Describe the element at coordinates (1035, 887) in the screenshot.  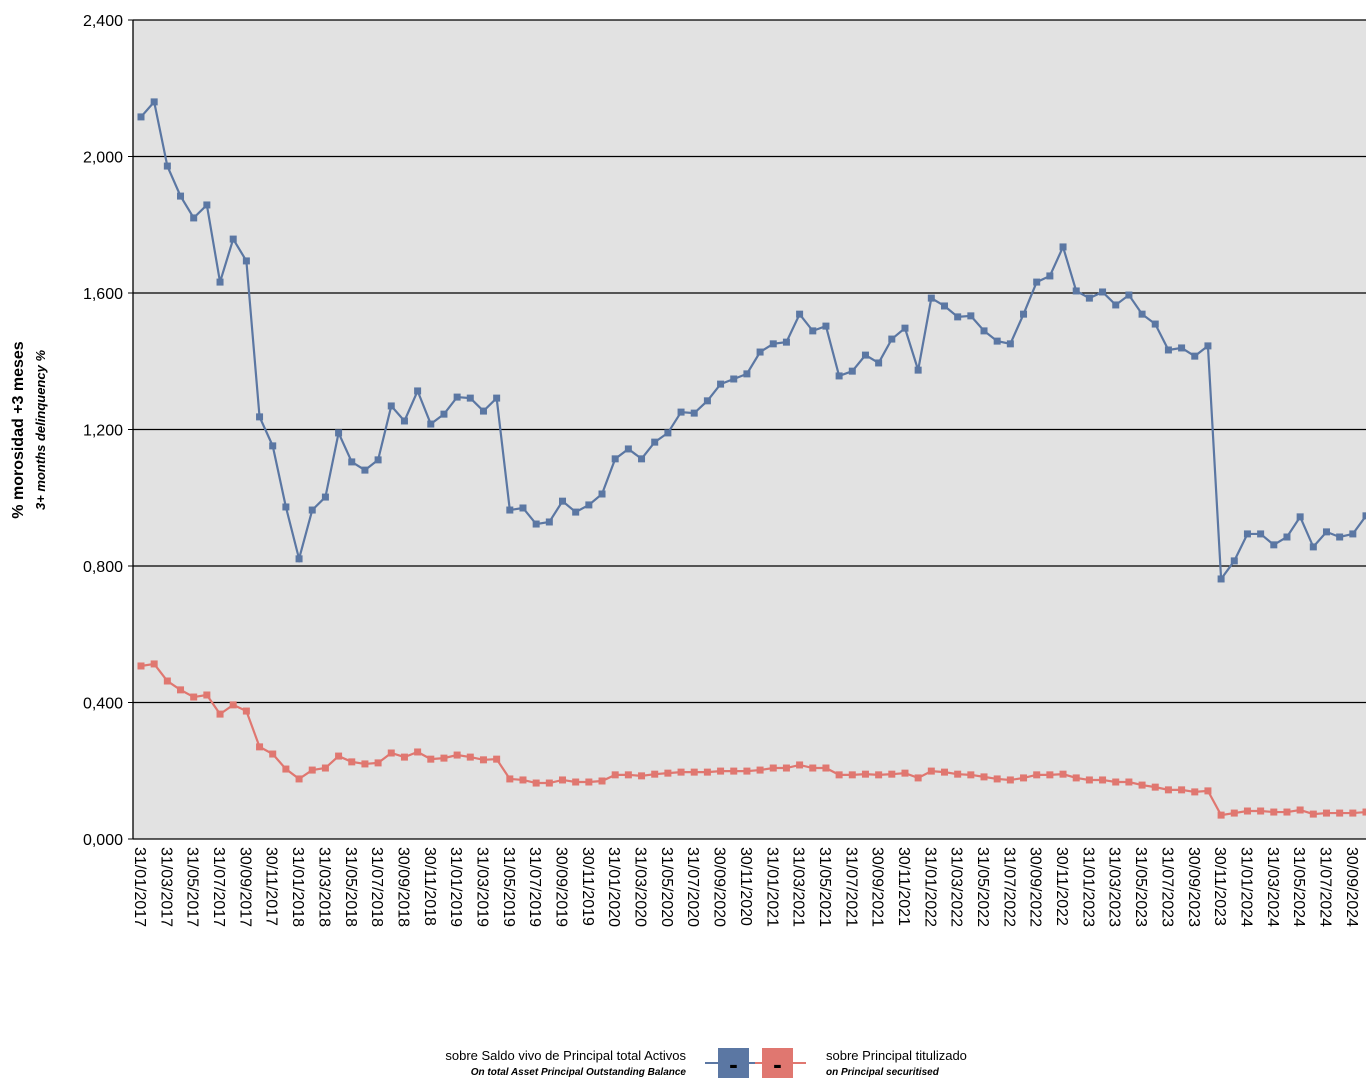
I see `x-tick-label: 30/09/2022` at that location.